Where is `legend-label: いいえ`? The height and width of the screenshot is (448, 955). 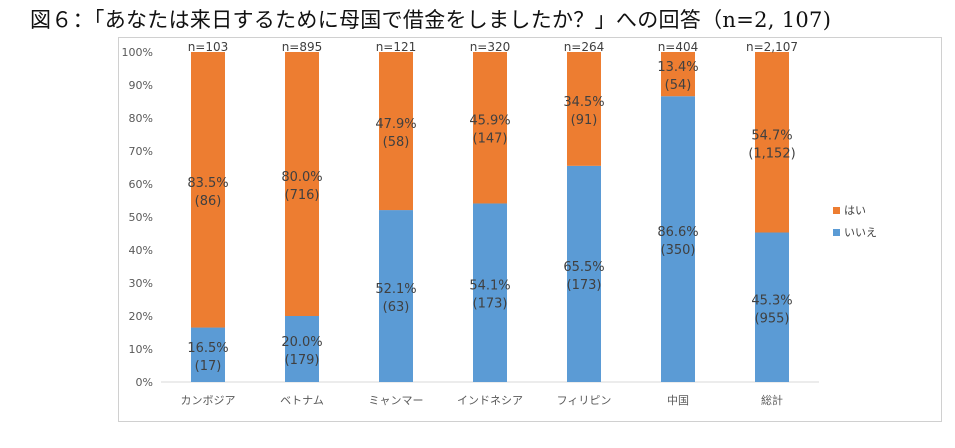 legend-label: いいえ is located at coordinates (860, 232).